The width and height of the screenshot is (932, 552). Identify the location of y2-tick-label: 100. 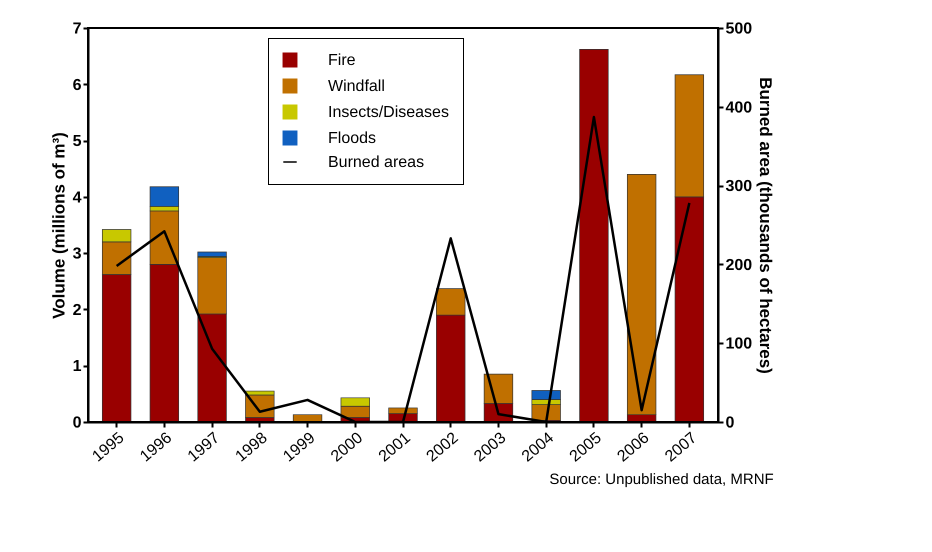
(739, 344).